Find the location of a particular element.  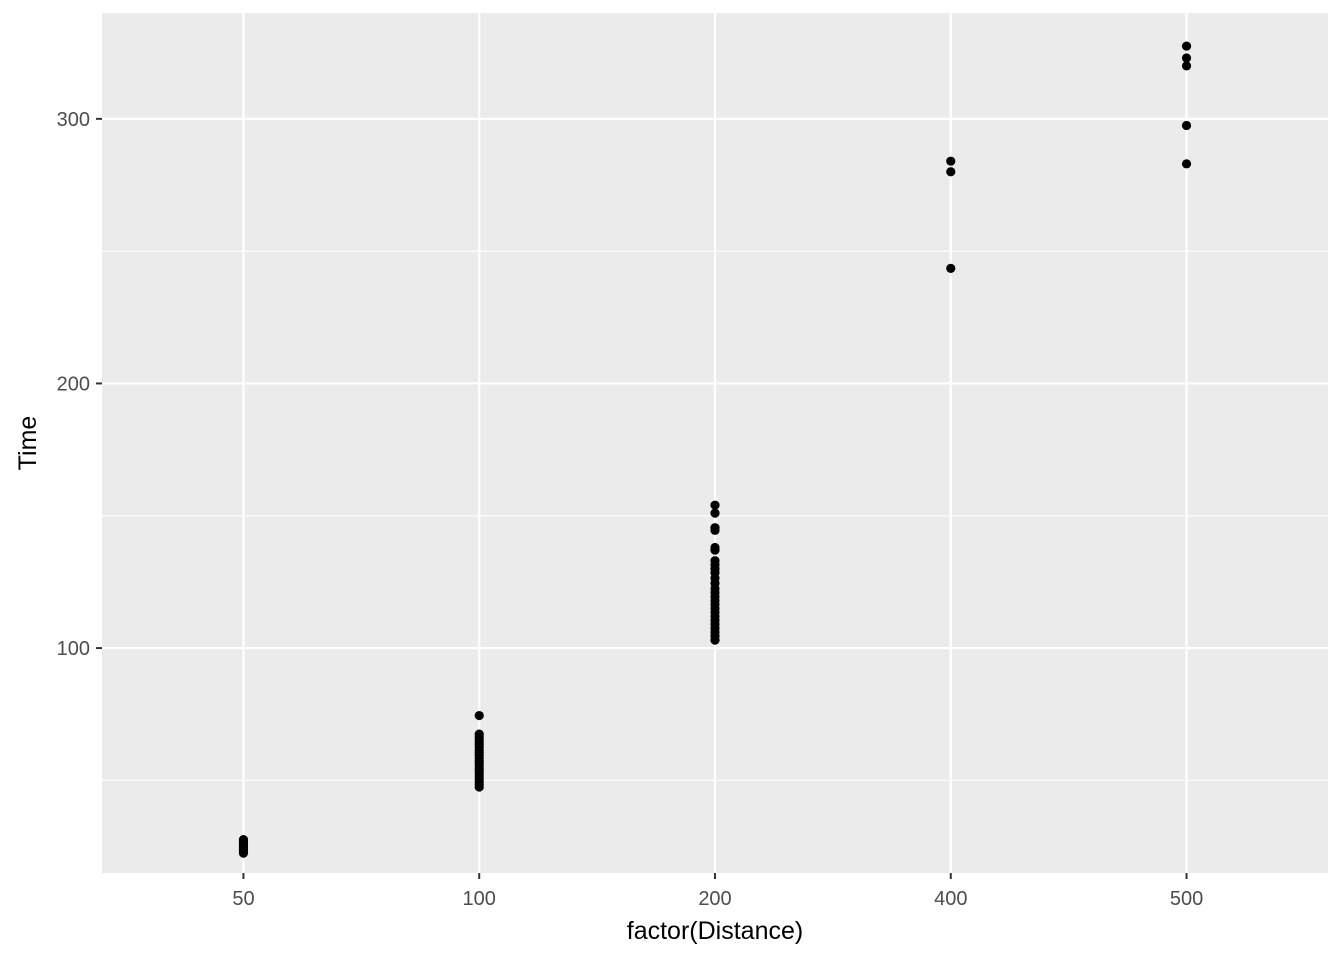

x-tick-label: 100 is located at coordinates (479, 899).